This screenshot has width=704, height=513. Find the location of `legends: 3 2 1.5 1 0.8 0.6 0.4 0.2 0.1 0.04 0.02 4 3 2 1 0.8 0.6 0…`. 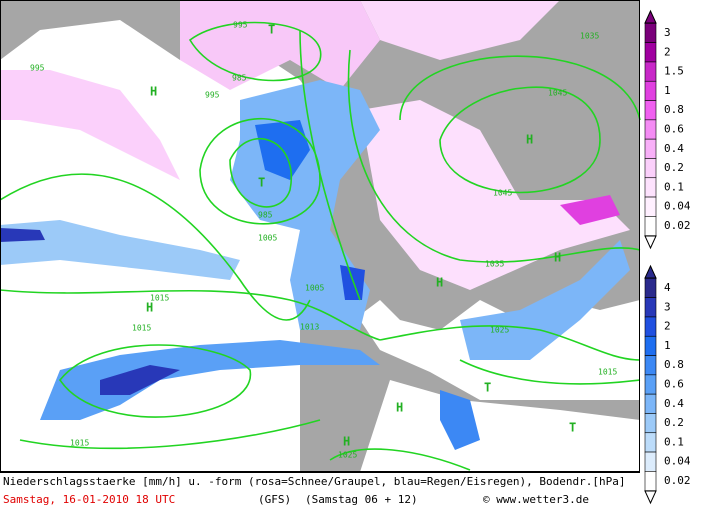

legends: 3 2 1.5 1 0.8 0.6 0.4 0.2 0.1 0.04 0.02 4 3 2 1 0.8 0.6 0… is located at coordinates (667, 257).